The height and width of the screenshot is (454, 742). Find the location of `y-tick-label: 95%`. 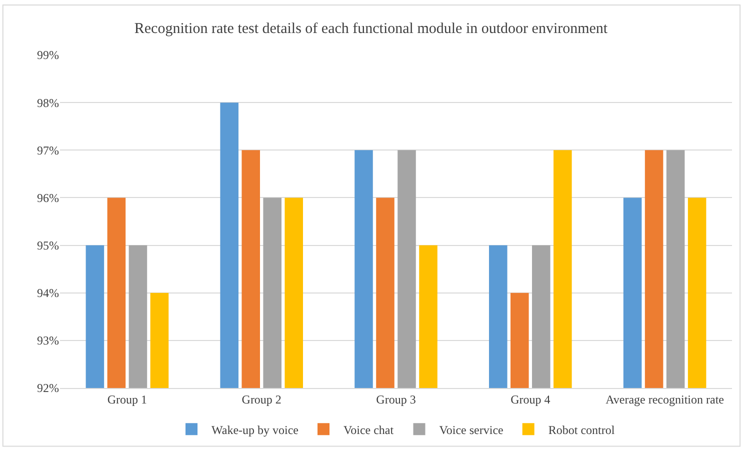

y-tick-label: 95% is located at coordinates (48, 245).